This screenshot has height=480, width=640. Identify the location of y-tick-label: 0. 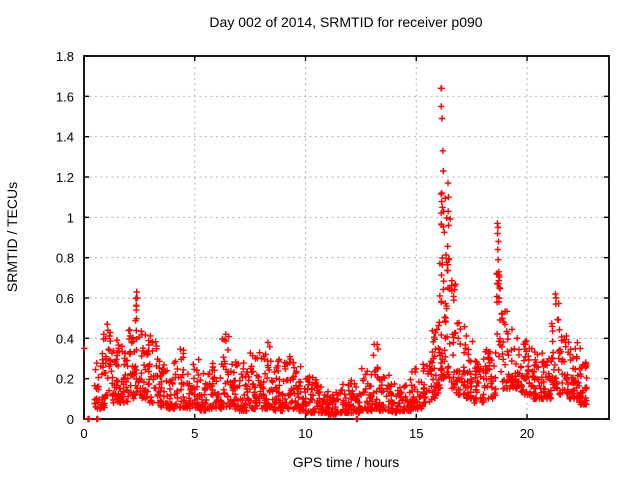
(70, 419).